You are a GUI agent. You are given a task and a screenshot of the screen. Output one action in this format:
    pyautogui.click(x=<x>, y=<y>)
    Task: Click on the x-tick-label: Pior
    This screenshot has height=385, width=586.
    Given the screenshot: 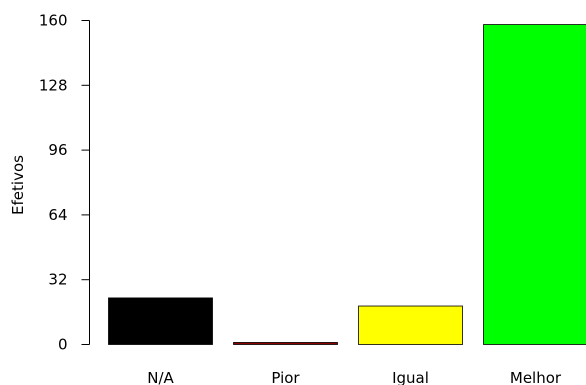 What is the action you would take?
    pyautogui.click(x=285, y=377)
    